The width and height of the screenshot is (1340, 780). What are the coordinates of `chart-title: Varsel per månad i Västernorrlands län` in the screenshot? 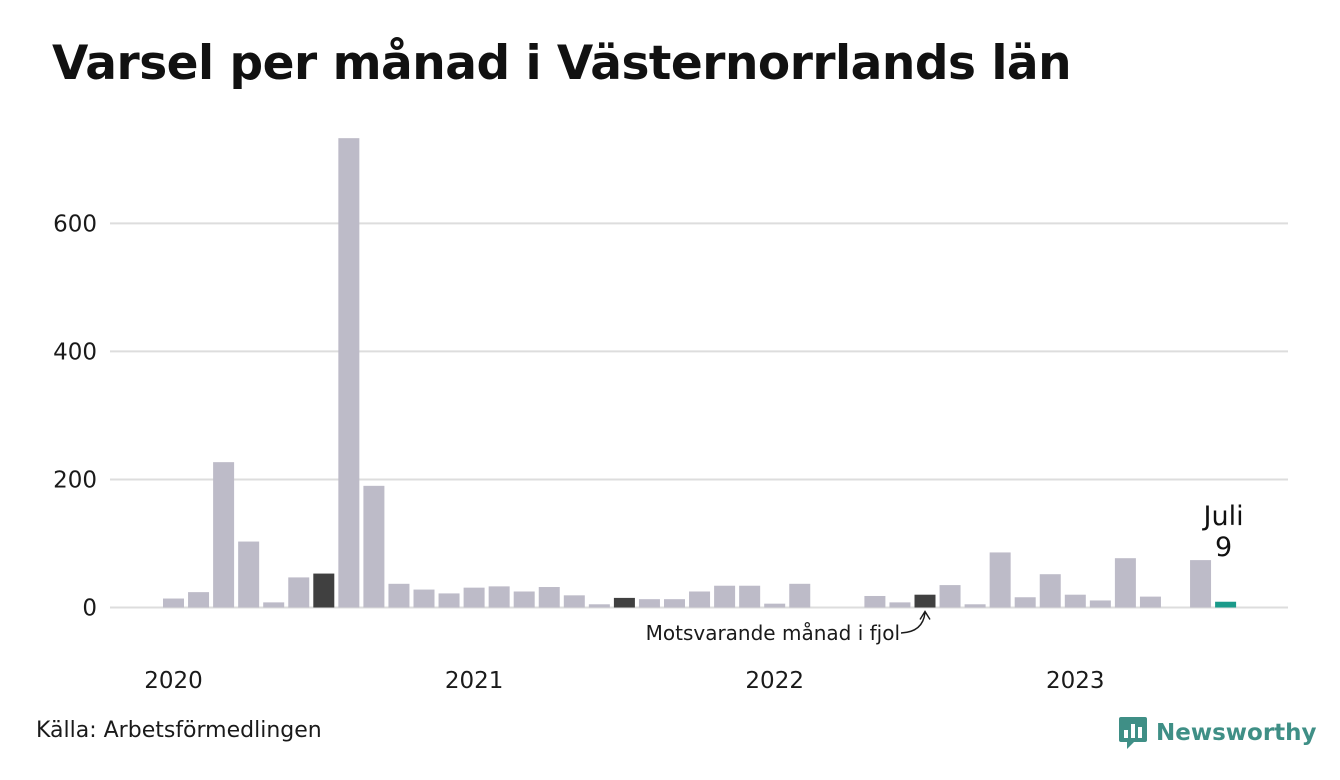 It's located at (562, 63).